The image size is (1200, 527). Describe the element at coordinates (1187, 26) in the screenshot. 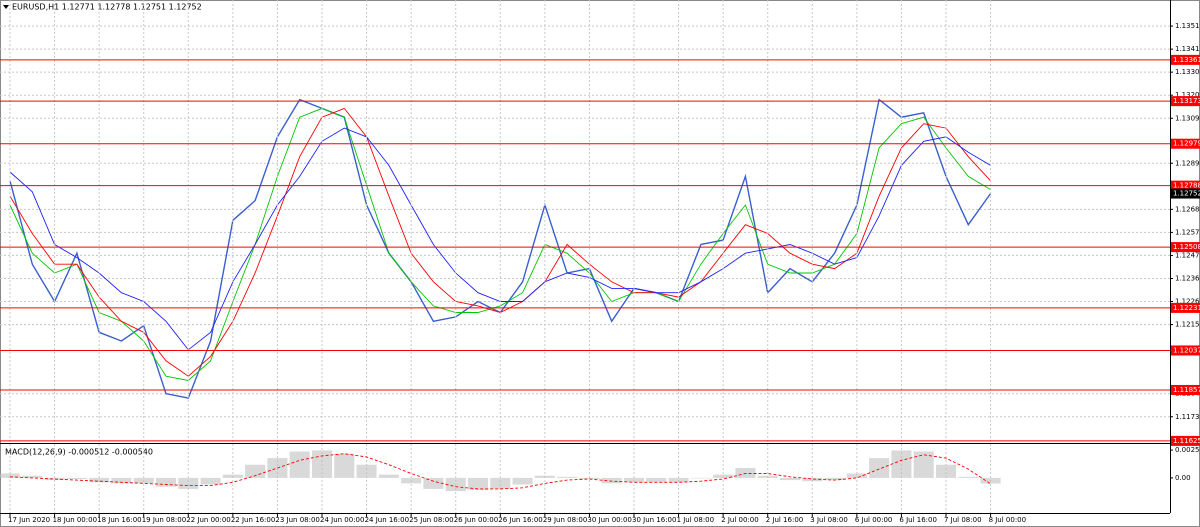

I see `y-tick-label: 1.13515` at that location.